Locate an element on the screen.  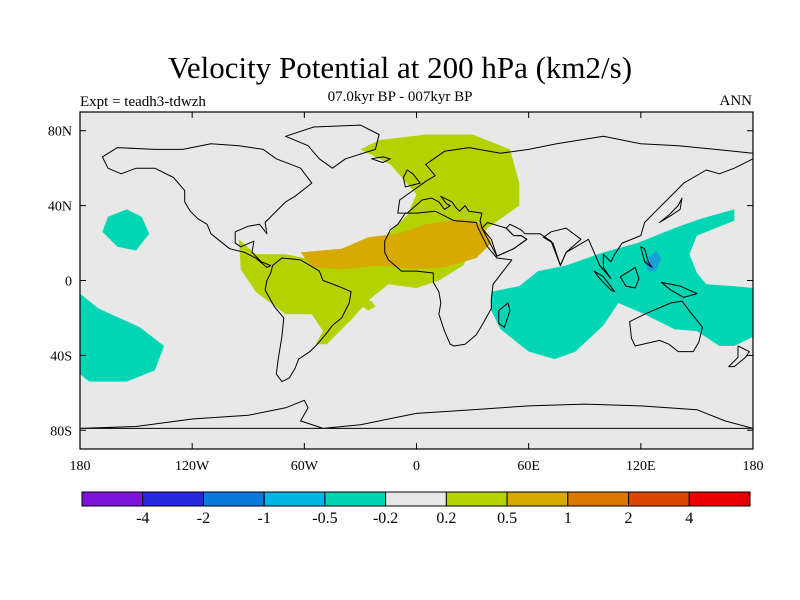
coastline-antarctica is located at coordinates (416, 414).